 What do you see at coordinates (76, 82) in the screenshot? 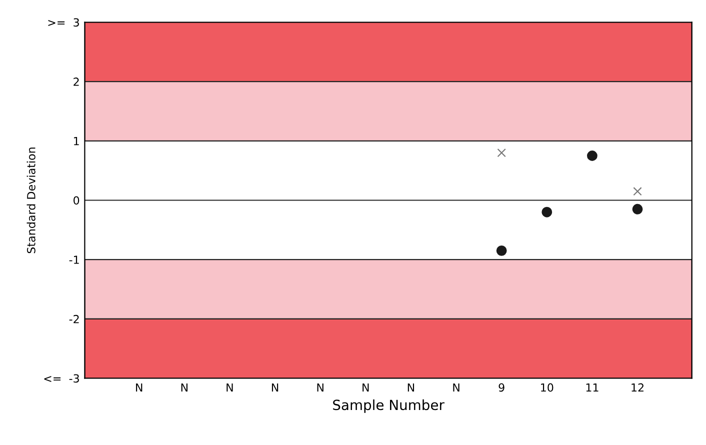
I see `y-tick-label: 2` at bounding box center [76, 82].